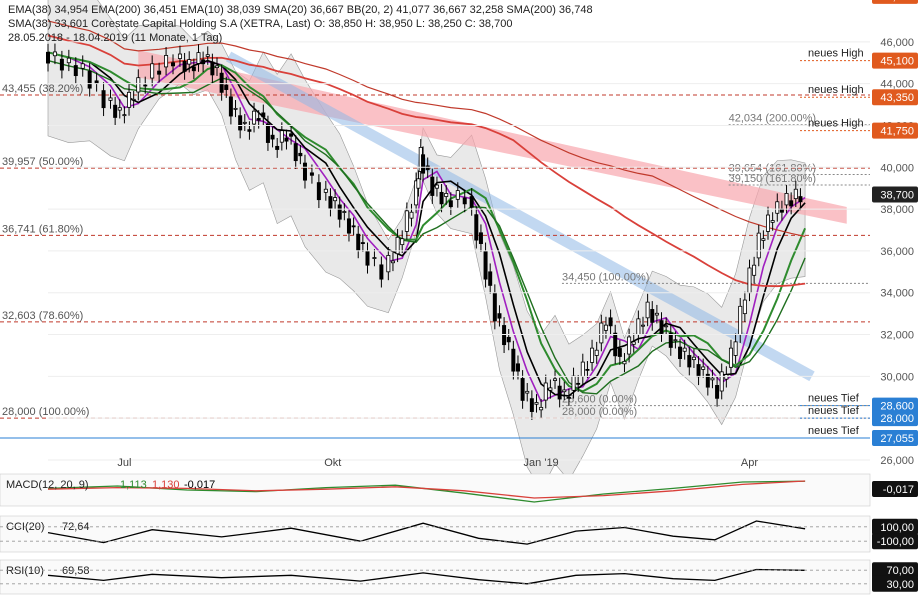  I want to click on y-tick-label: 34,000, so click(897, 294).